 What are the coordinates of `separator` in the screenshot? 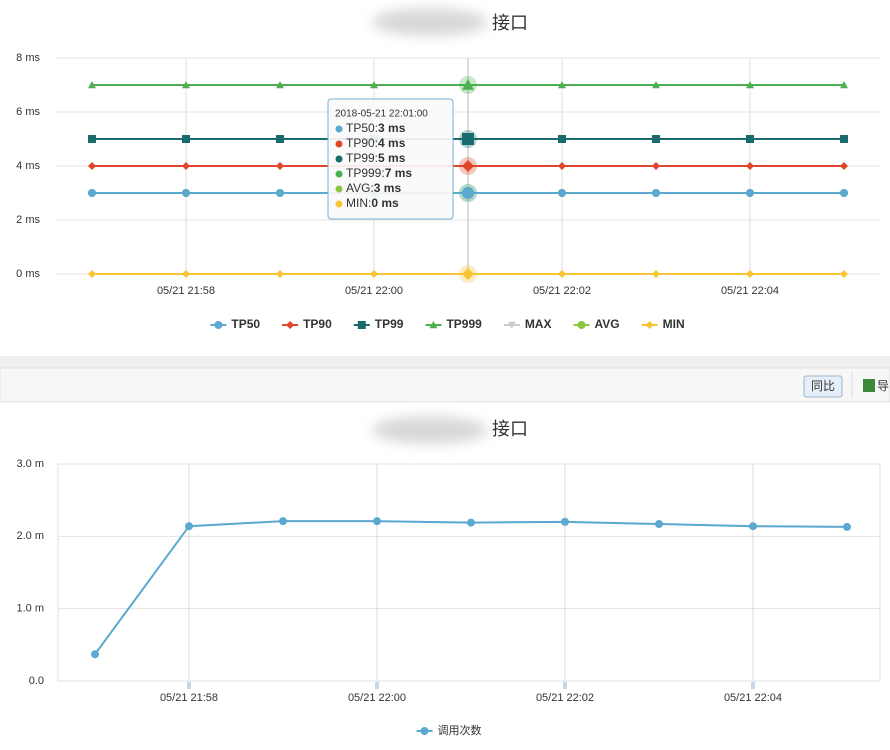 It's located at (445, 362).